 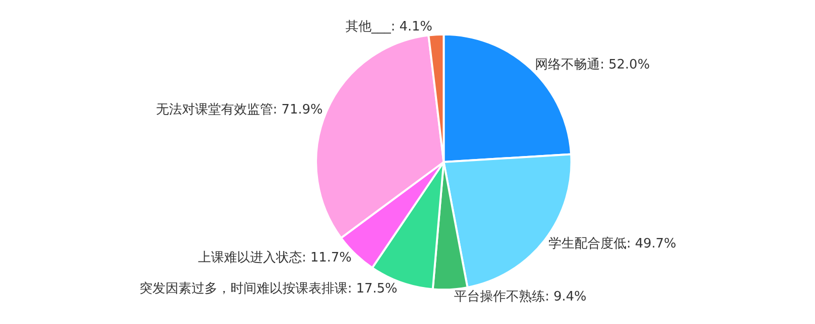 What do you see at coordinates (269, 289) in the screenshot?
I see `slice-label: 突发因素过多，时间难以按课表排课: 17.5%` at bounding box center [269, 289].